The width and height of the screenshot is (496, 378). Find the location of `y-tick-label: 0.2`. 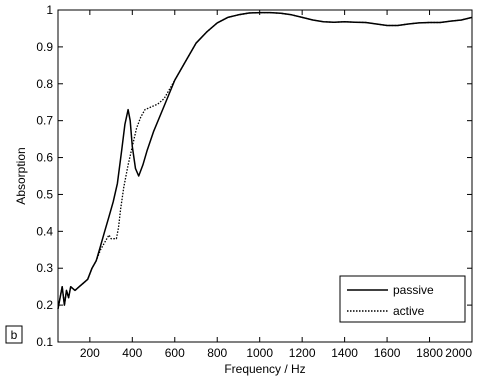

y-tick-label: 0.2 is located at coordinates (44, 305).